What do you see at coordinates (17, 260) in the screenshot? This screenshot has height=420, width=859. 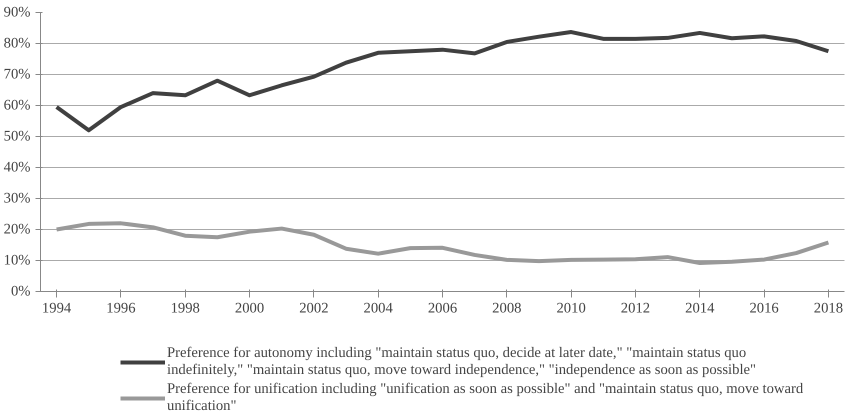 I see `y-tick-label: 10%` at bounding box center [17, 260].